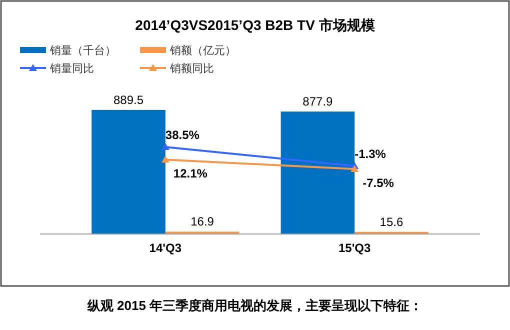 This screenshot has width=510, height=330. Describe the element at coordinates (129, 99) in the screenshot. I see `data-label: 889.5` at that location.